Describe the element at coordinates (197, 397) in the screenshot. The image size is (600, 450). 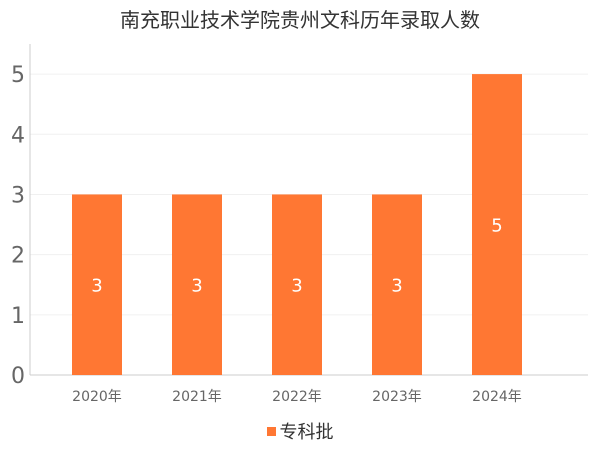
I see `x-tick-label: 2021年` at that location.